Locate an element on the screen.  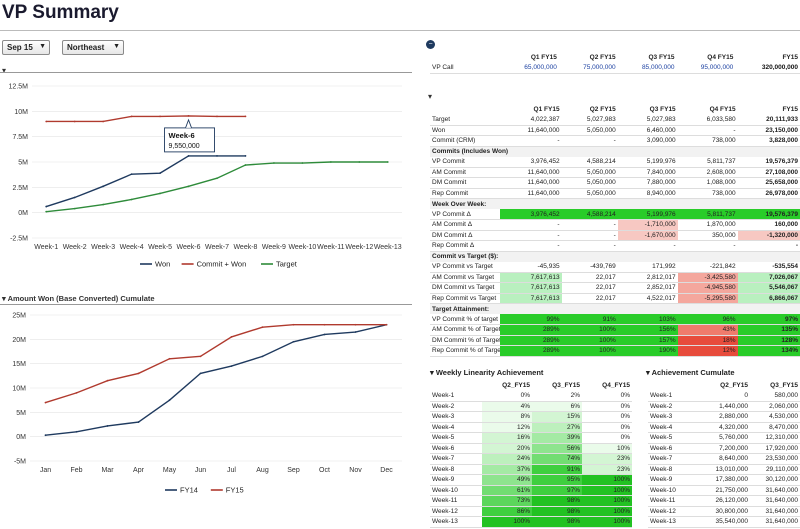
table-cell: 12,310,000 is located at coordinates (775, 438).